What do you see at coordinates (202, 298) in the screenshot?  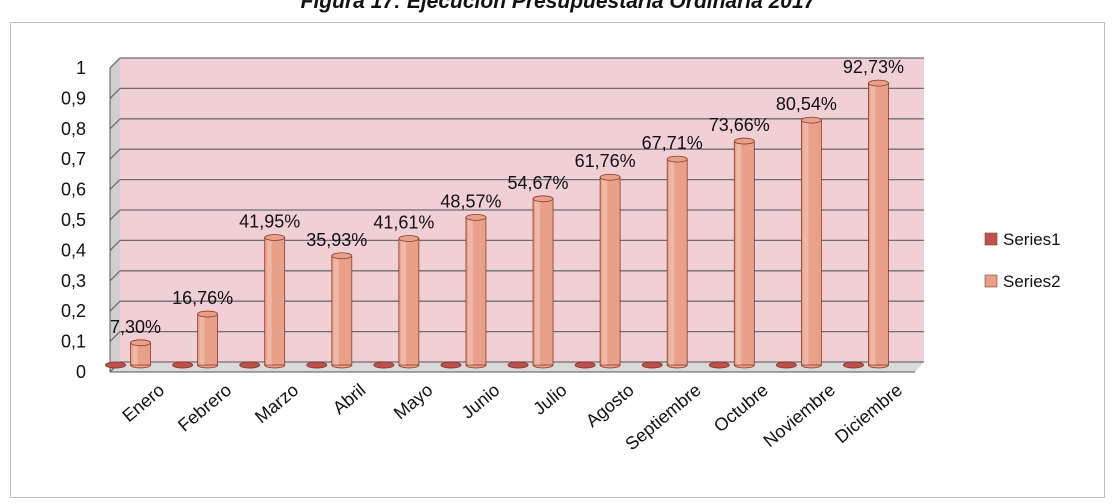 I see `data-label: 16,76%` at bounding box center [202, 298].